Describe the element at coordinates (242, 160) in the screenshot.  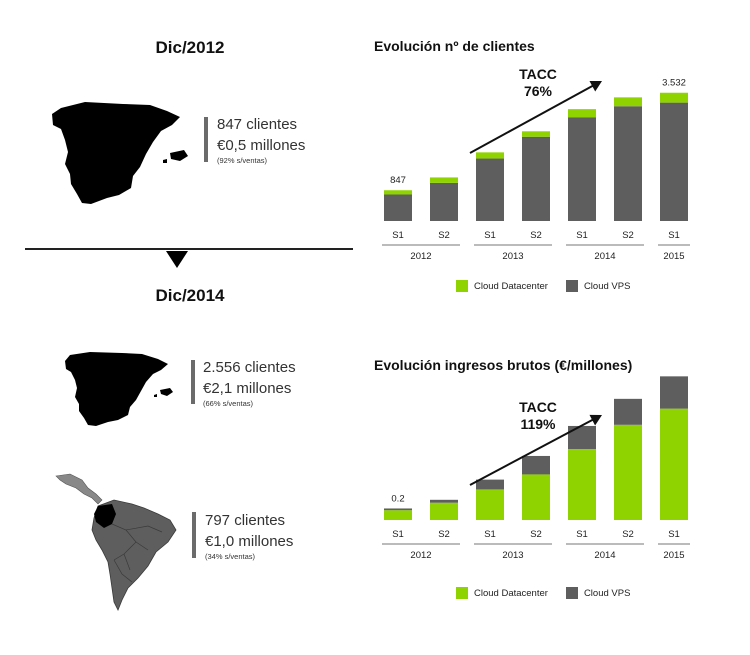
I see `sales-share: (92% s/ventas)` at that location.